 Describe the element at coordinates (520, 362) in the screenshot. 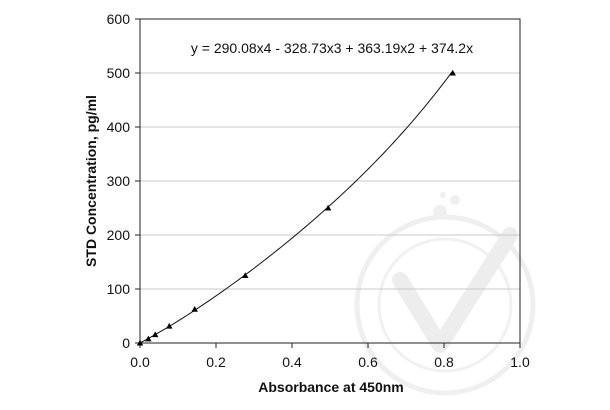

I see `x-tick-label: 1.0` at that location.